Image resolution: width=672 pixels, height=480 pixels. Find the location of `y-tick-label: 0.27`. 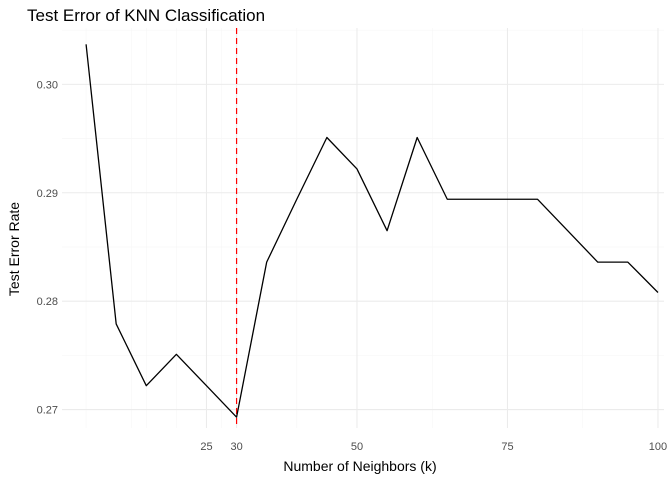

y-tick-label: 0.27 is located at coordinates (47, 411).